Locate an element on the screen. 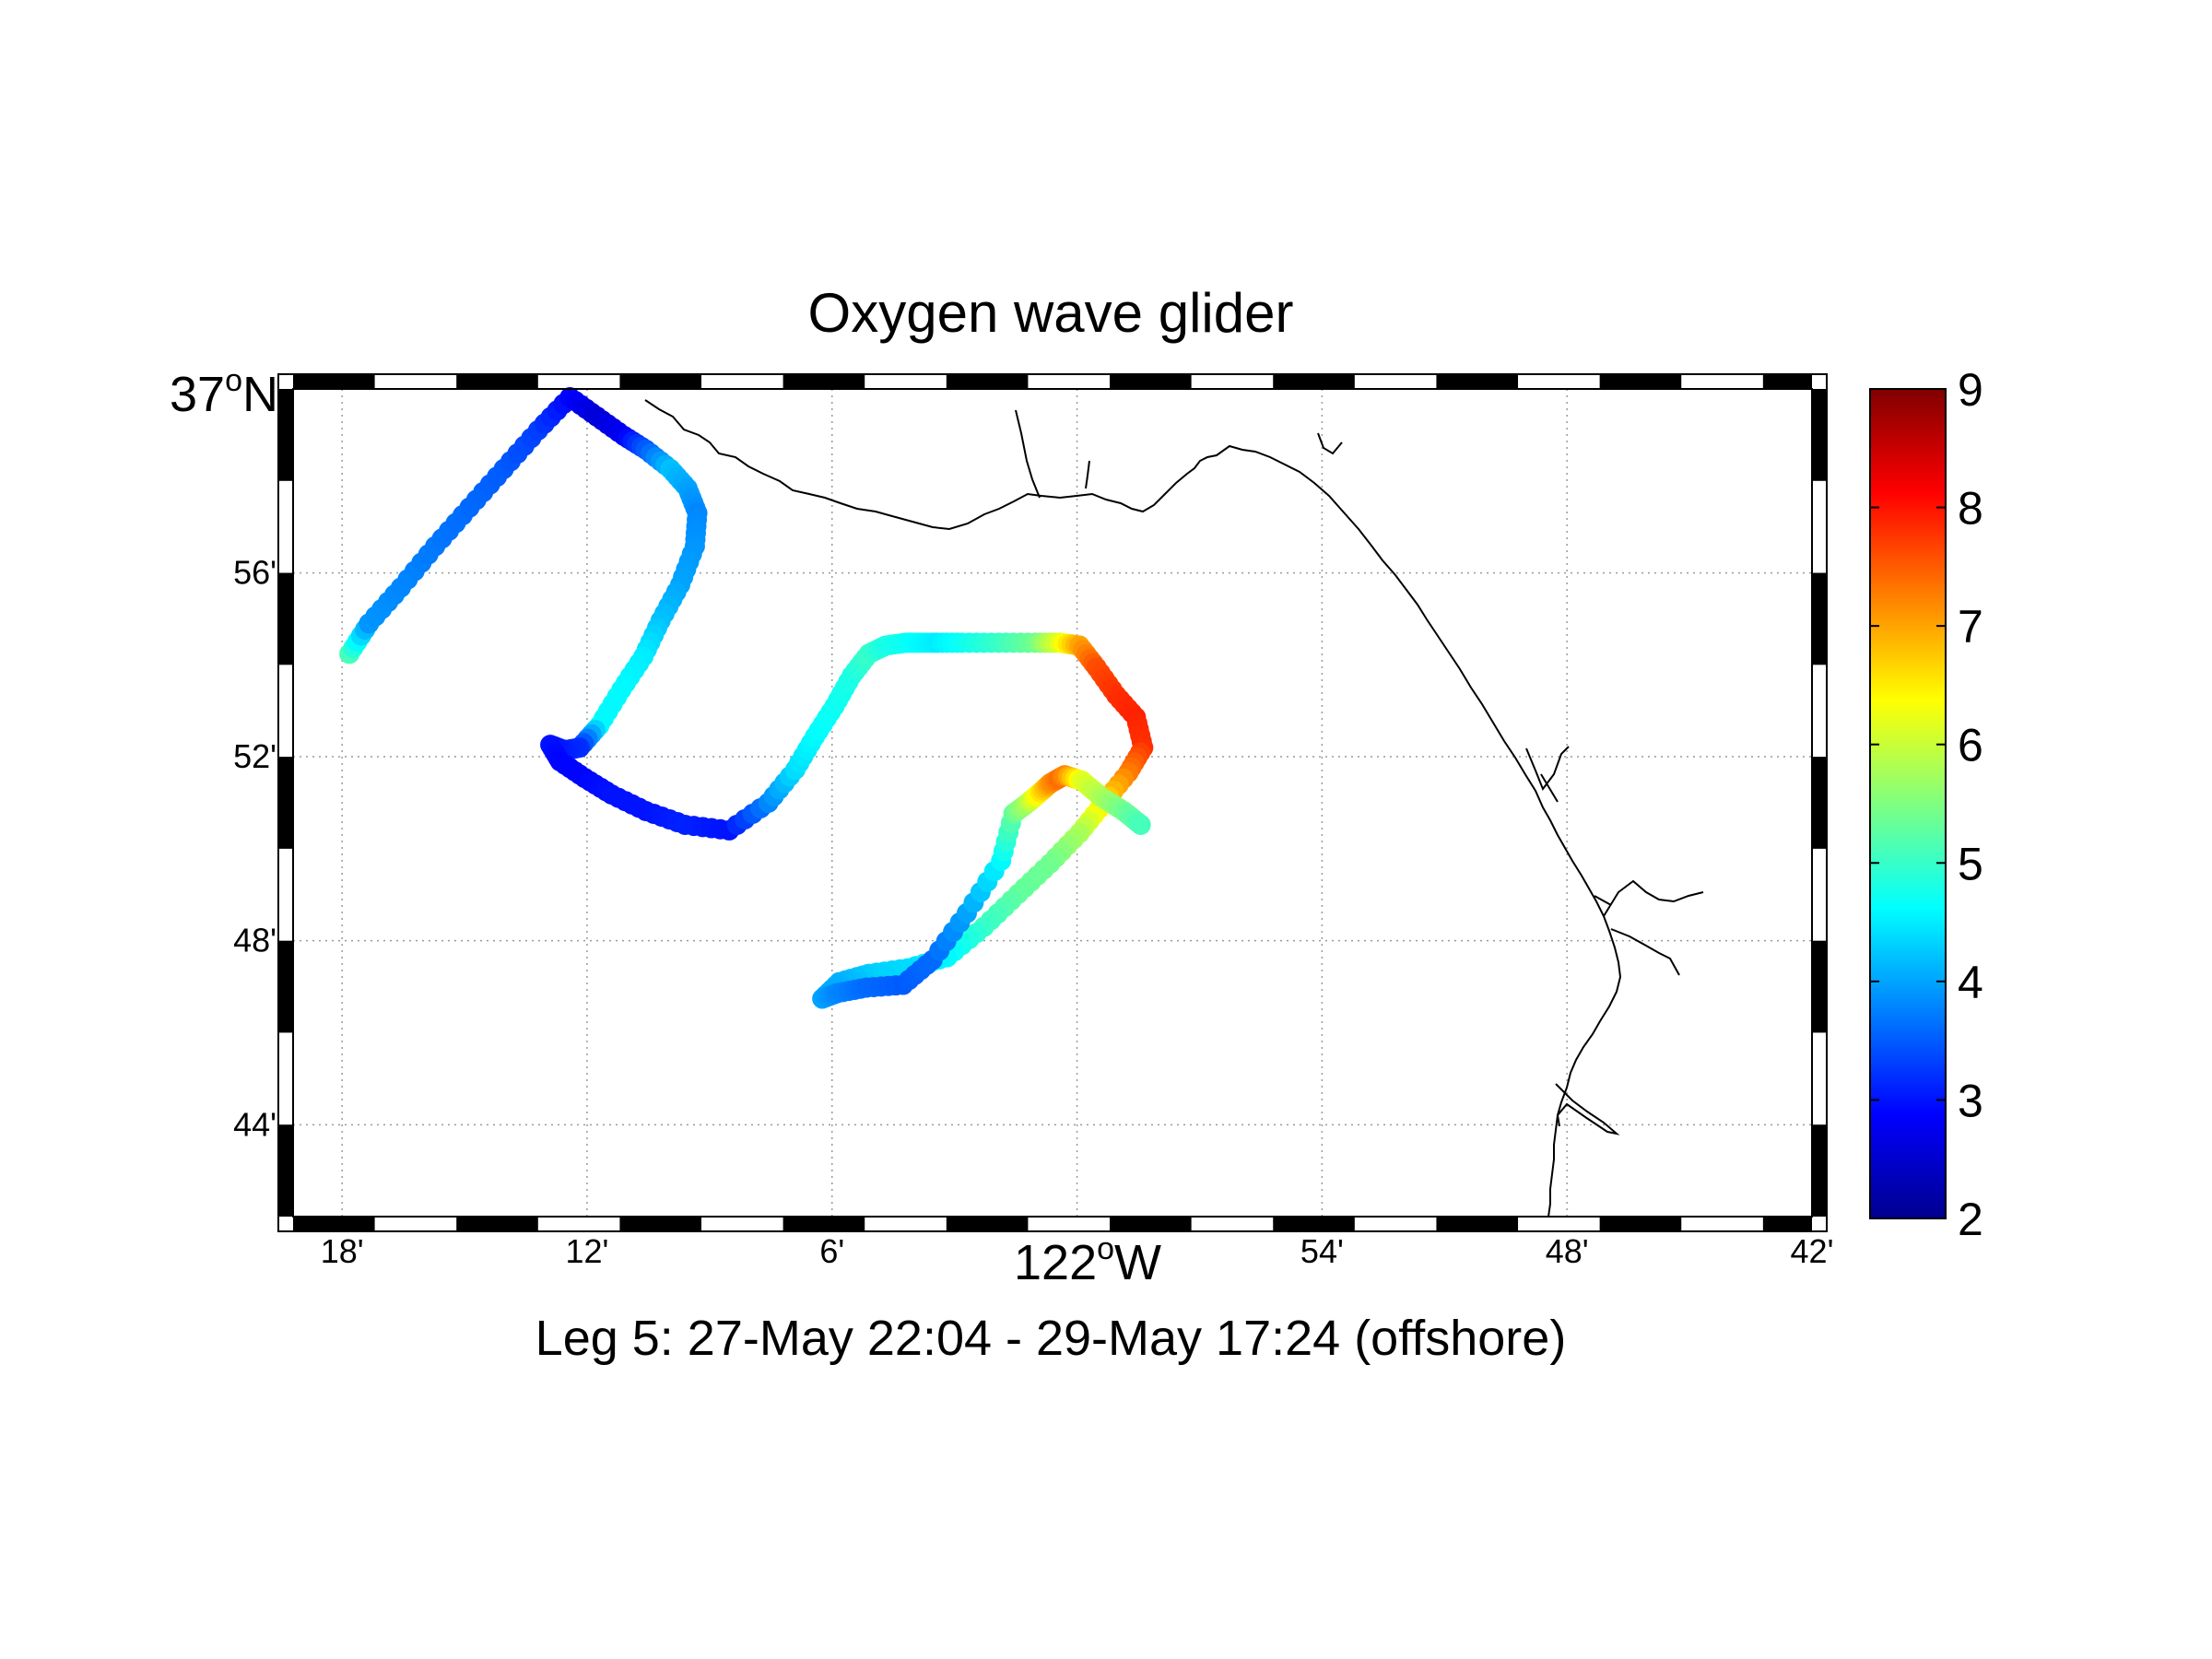 The image size is (2212, 1659). y-main-label-hem: N is located at coordinates (260, 394).